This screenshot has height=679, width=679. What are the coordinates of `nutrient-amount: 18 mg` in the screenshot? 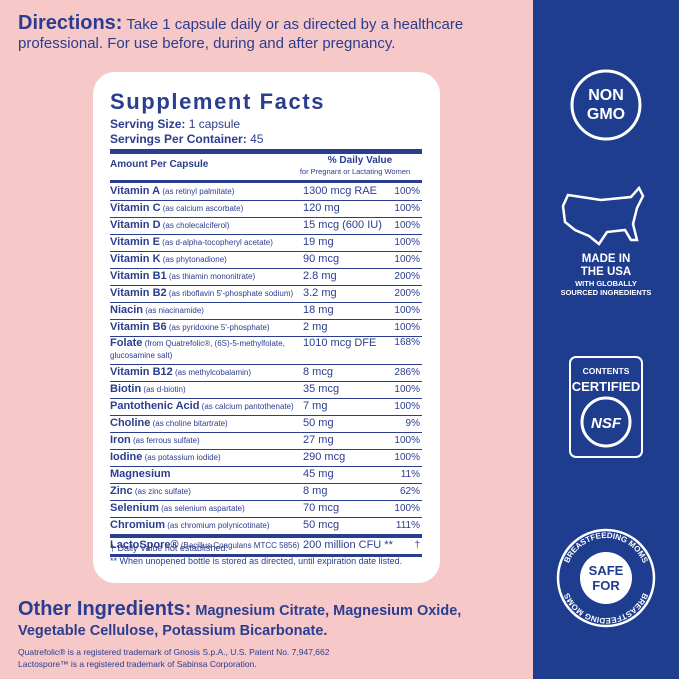 It's located at (318, 310).